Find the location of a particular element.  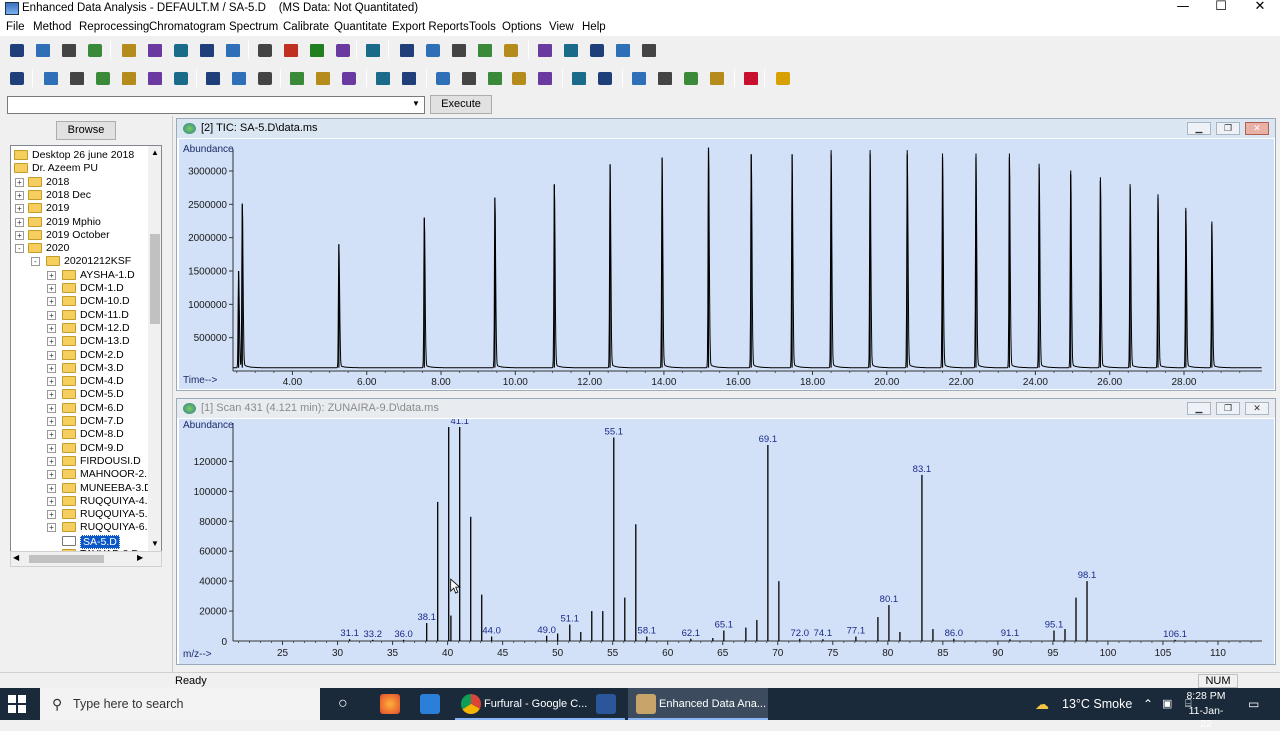

tree-item: + DCM-8.D is located at coordinates (79, 434).